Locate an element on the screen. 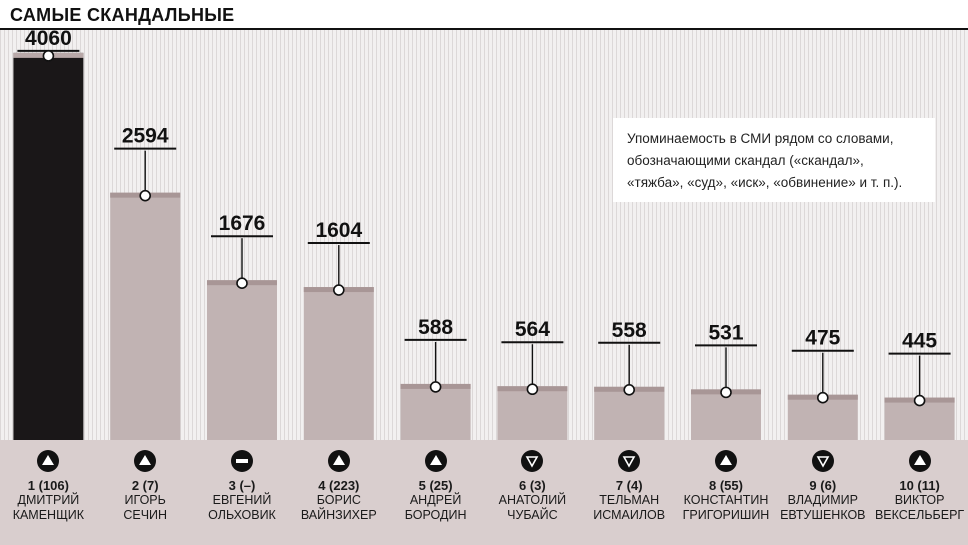 Image resolution: width=968 pixels, height=545 pixels. person-last-name: БОРОДИН is located at coordinates (435, 515).